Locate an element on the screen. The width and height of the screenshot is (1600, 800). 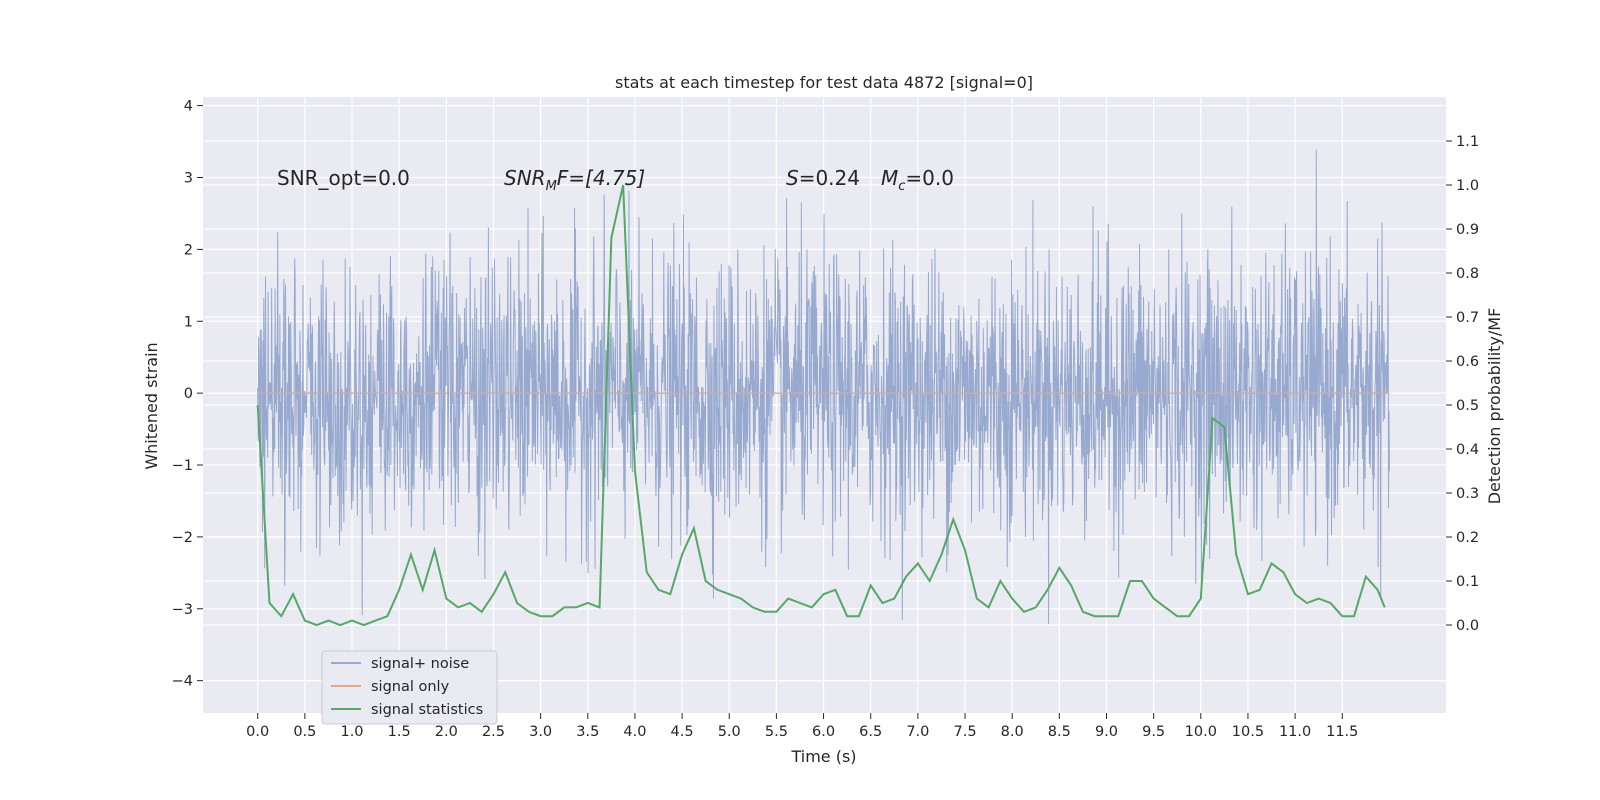
right-axis-ticks: 0.0 0.1 0.2 0.3 0.4 0.5 0.6 0.7 0.8 0.9 1.0 1.1 is located at coordinates (1462, 384).